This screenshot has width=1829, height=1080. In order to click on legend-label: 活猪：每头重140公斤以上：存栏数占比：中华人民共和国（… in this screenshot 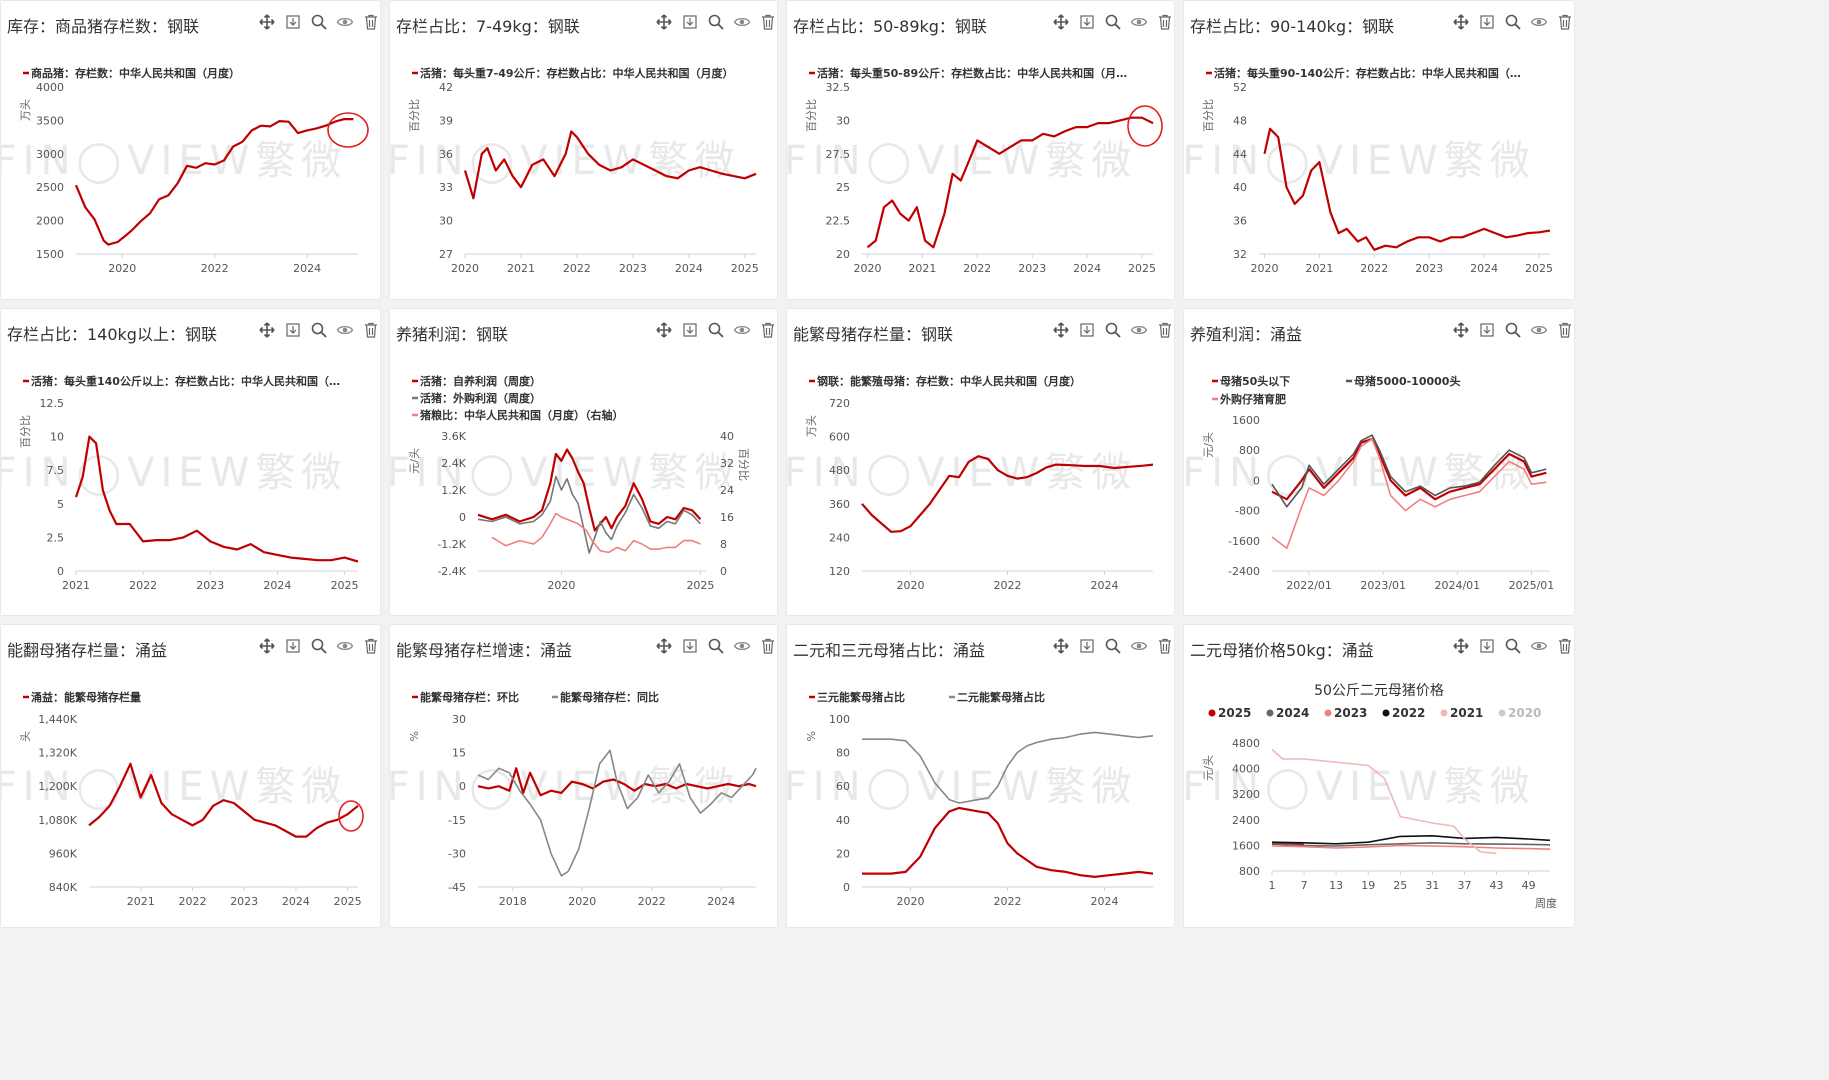, I will do `click(185, 381)`.